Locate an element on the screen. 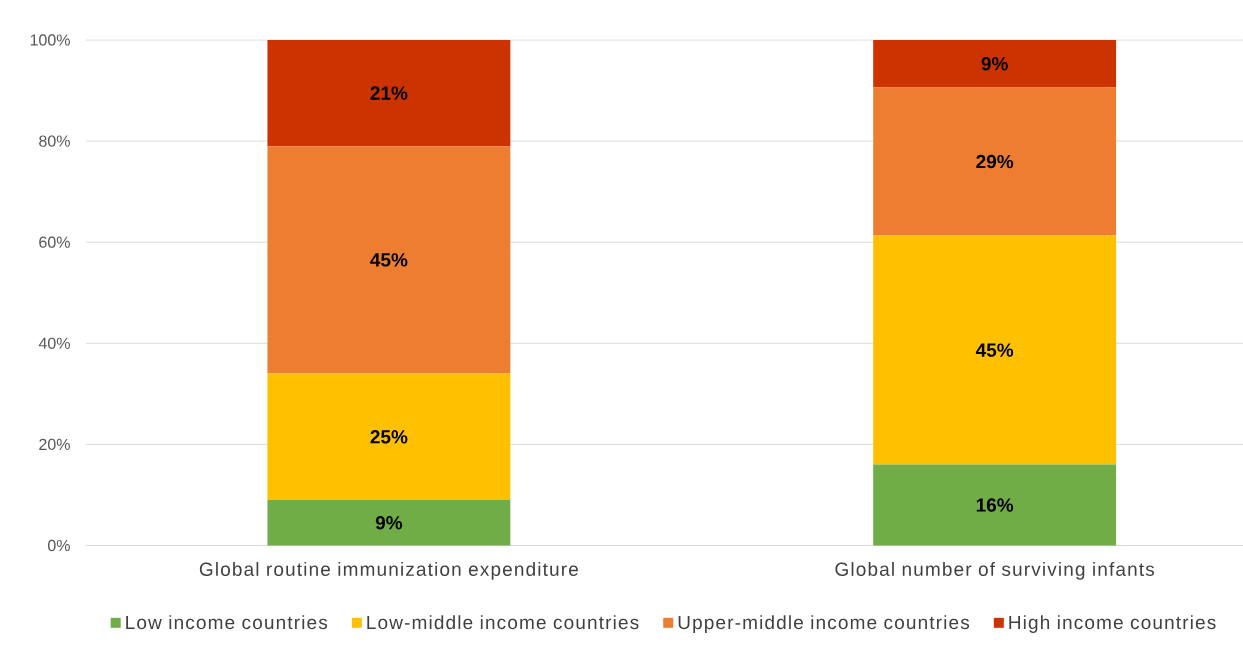  data-label: 21% is located at coordinates (389, 93).